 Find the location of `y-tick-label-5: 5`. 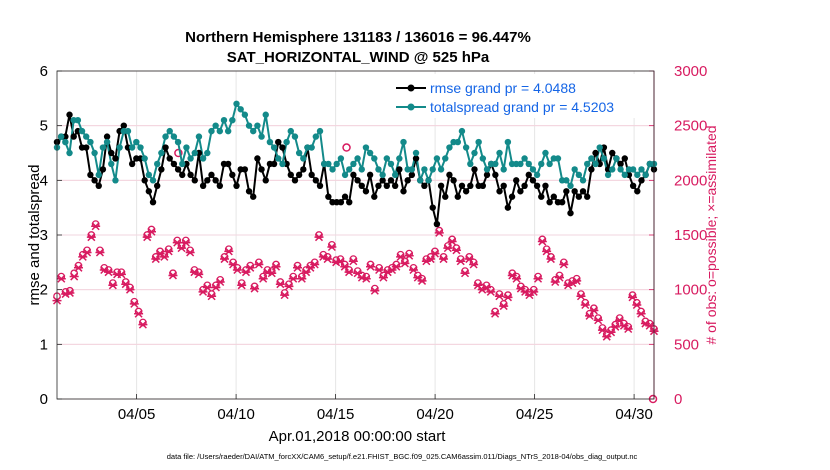

y-tick-label-5: 5 is located at coordinates (44, 126).